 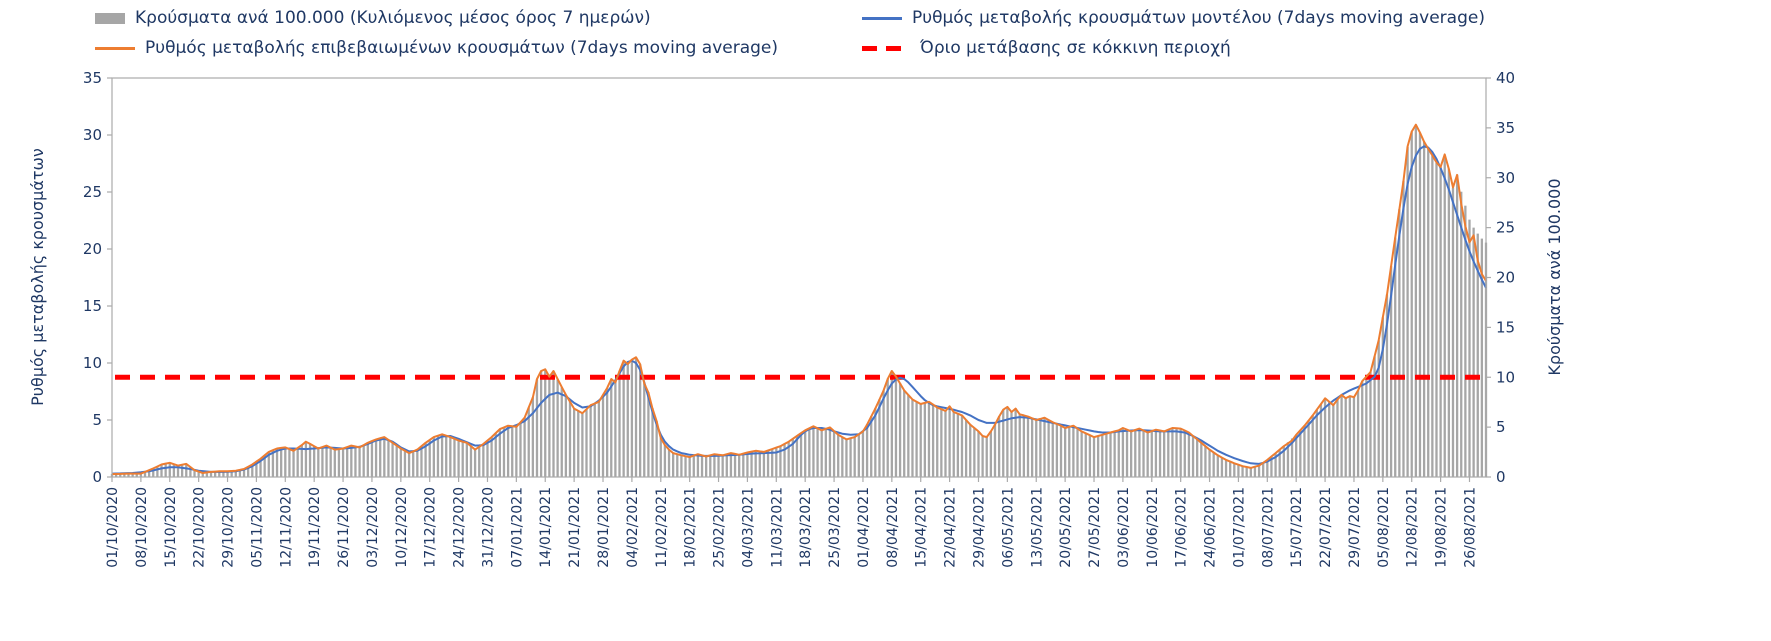 What do you see at coordinates (402, 527) in the screenshot?
I see `svg-text: 10/12/2020` at bounding box center [402, 527].